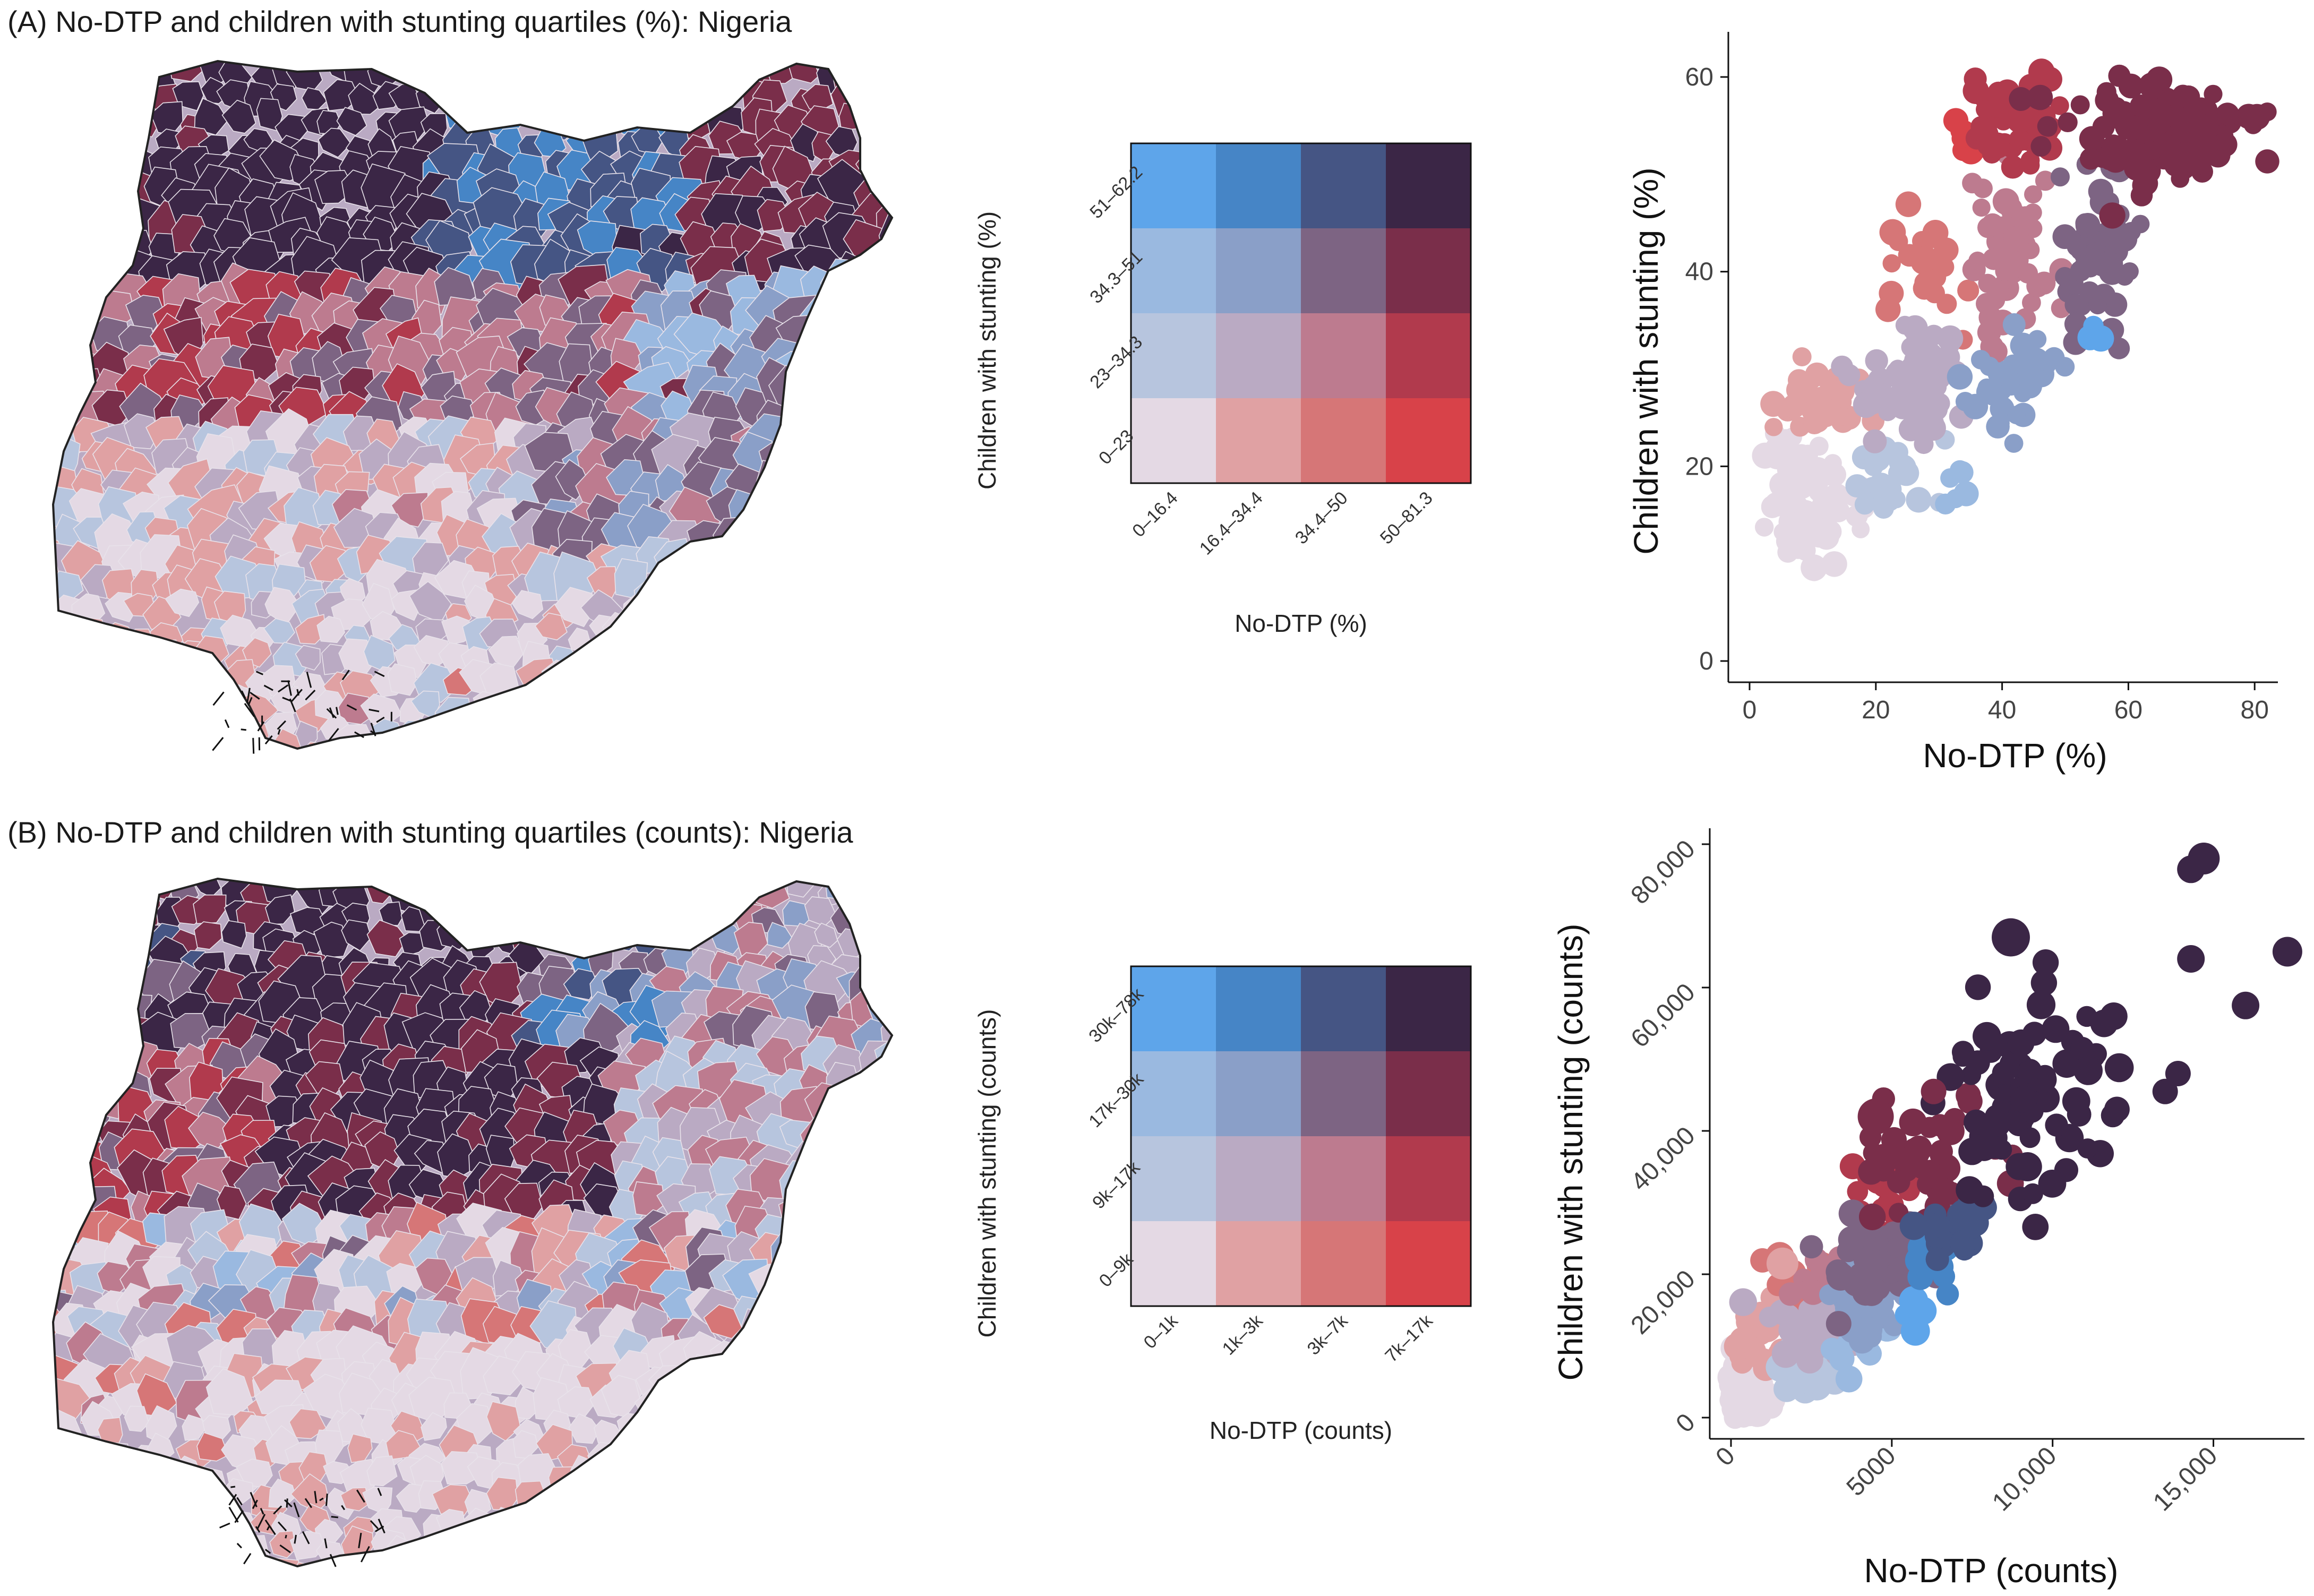 The width and height of the screenshot is (2314, 1596). Describe the element at coordinates (1699, 77) in the screenshot. I see `y-tick-label: 60` at that location.